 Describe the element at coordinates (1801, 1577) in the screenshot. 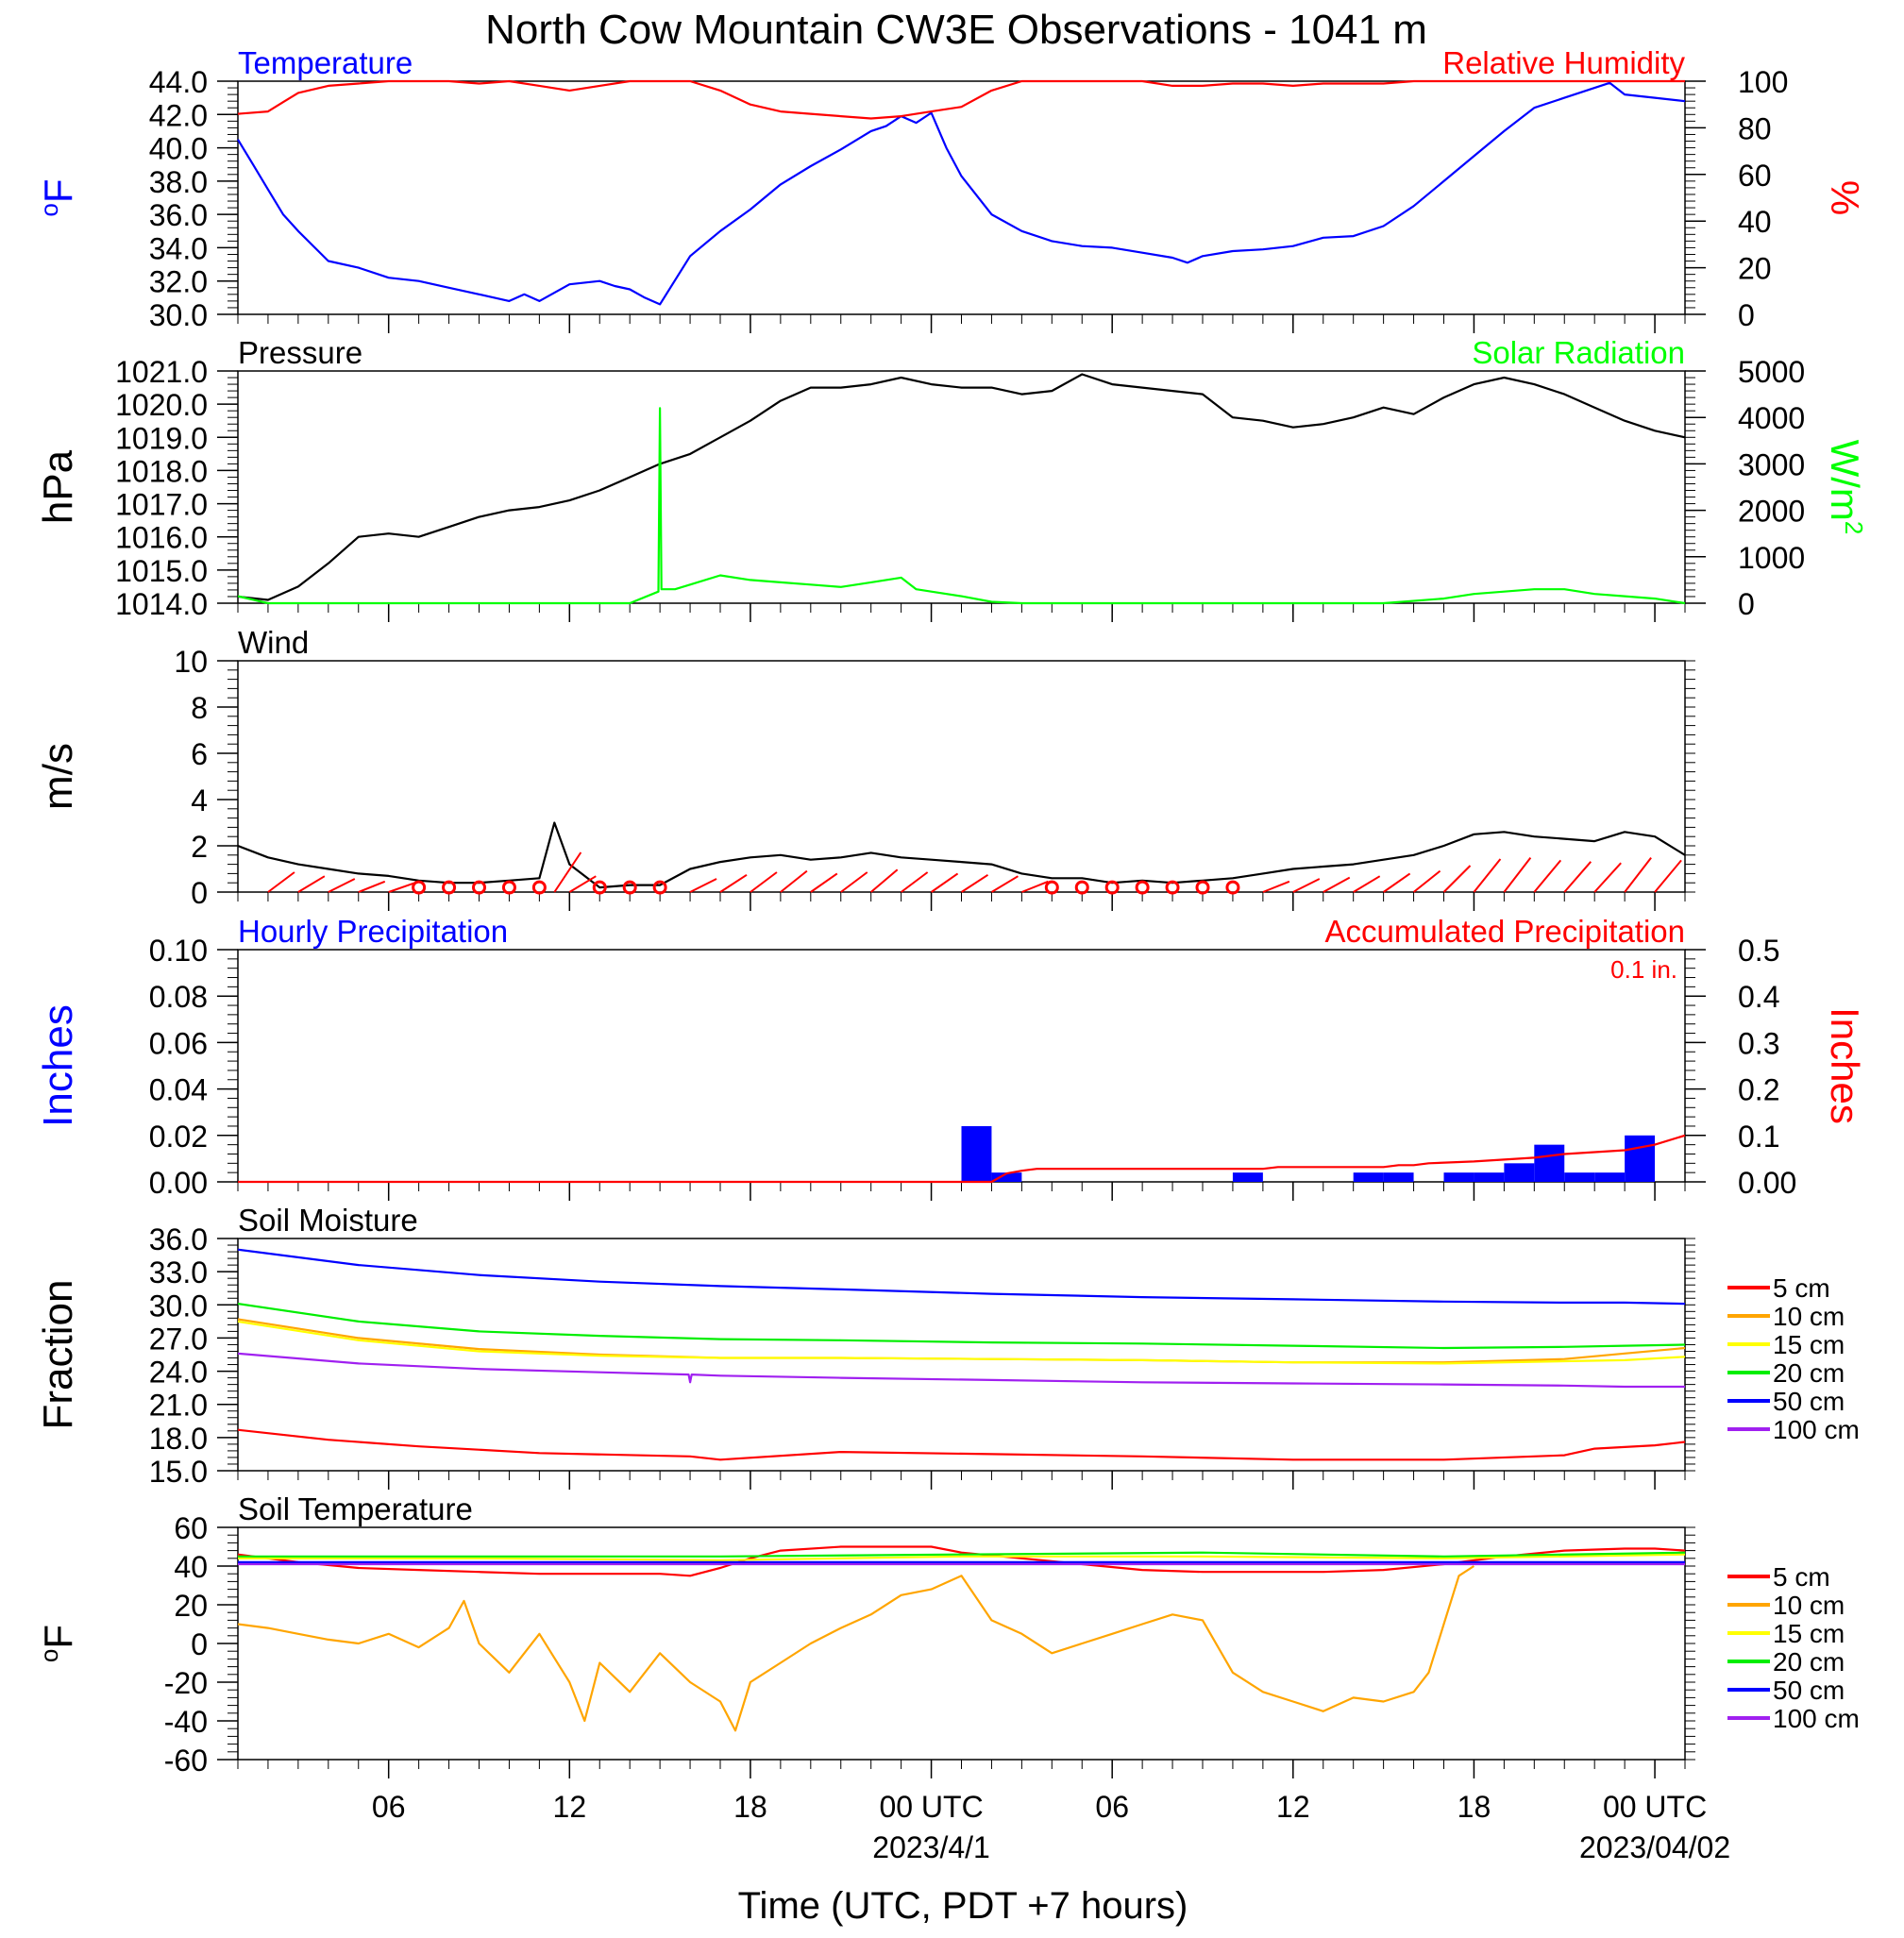

I see `legend-label: 5 cm` at that location.